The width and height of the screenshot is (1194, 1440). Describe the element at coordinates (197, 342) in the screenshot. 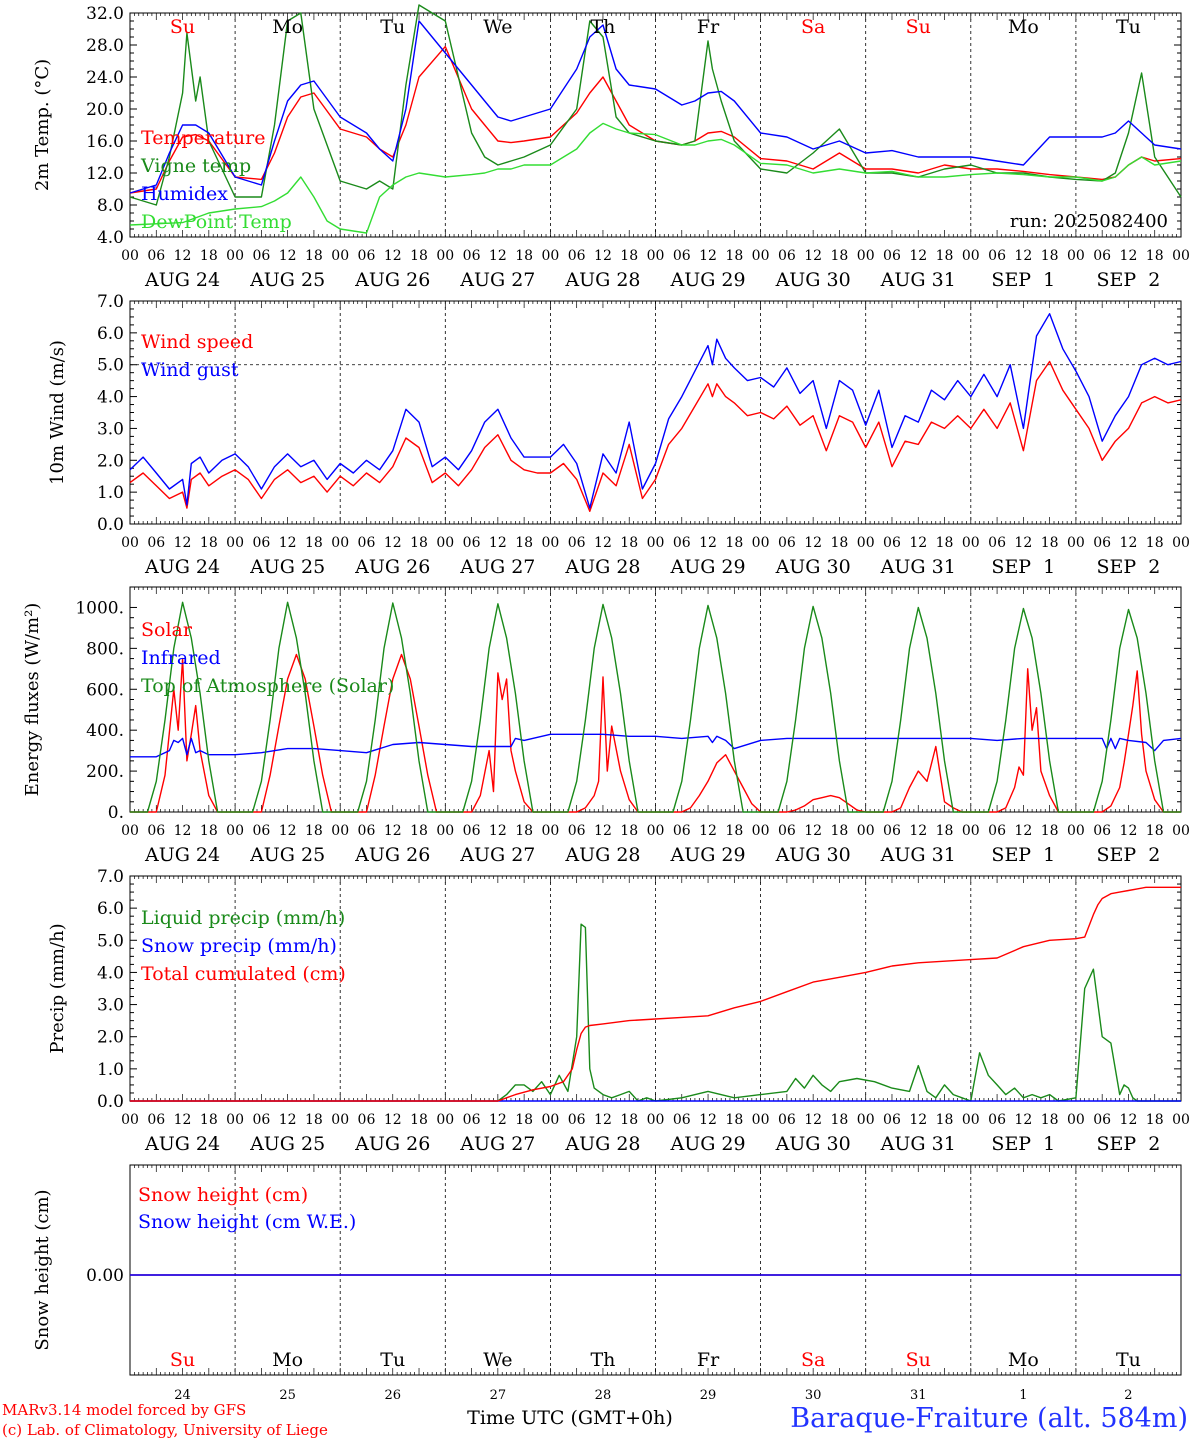

I see `legend-entry: Wind speed` at that location.